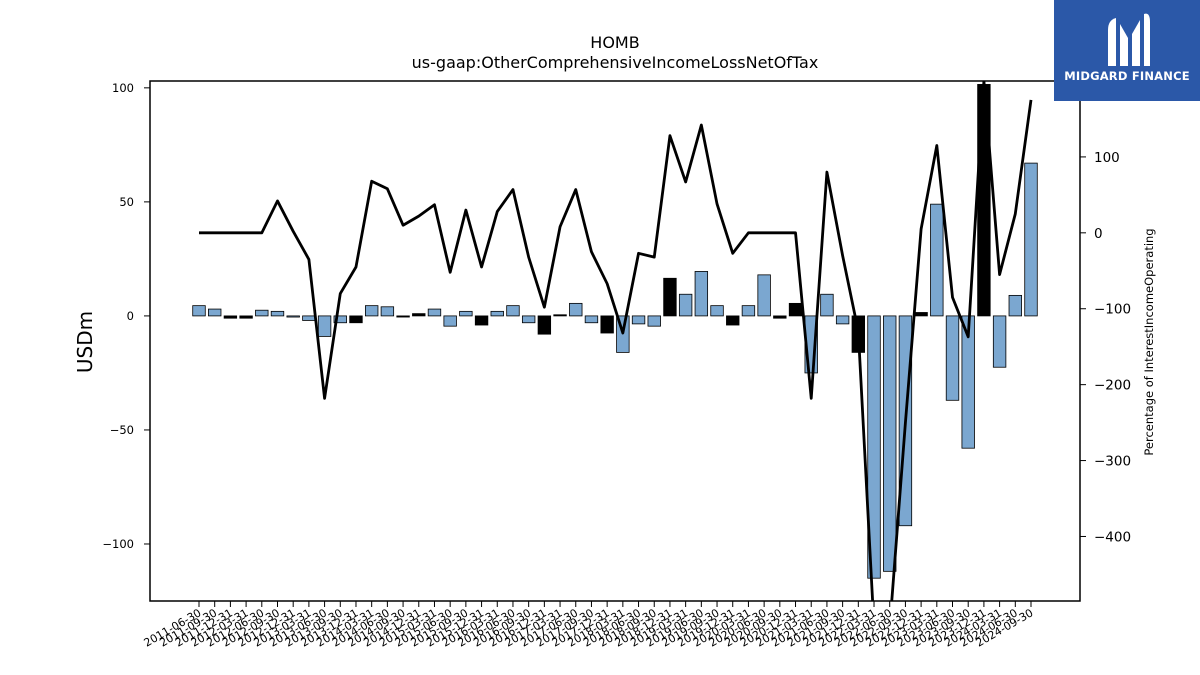 This screenshot has height=675, width=1200. What do you see at coordinates (1112, 537) in the screenshot?
I see `y2-tick-label: −400` at bounding box center [1112, 537].